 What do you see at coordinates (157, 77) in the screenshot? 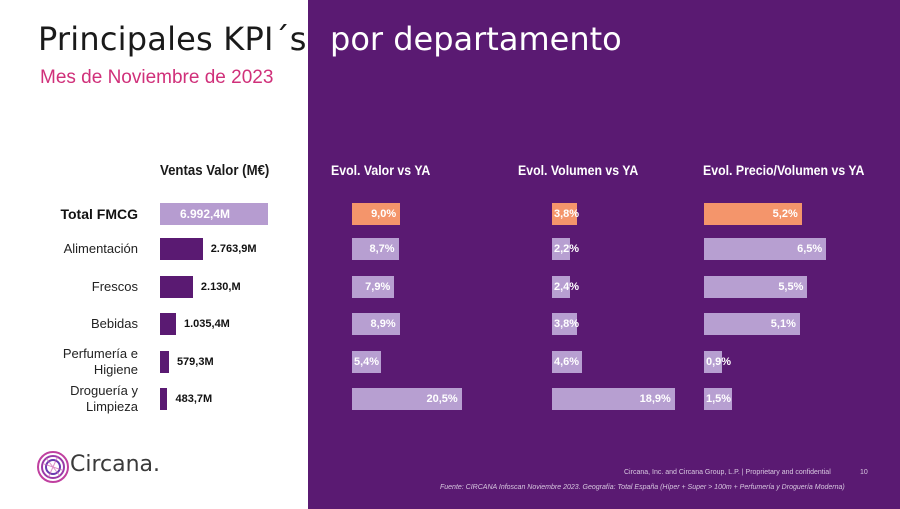
I see `subtitle: Mes de Noviembre de 2023` at bounding box center [157, 77].